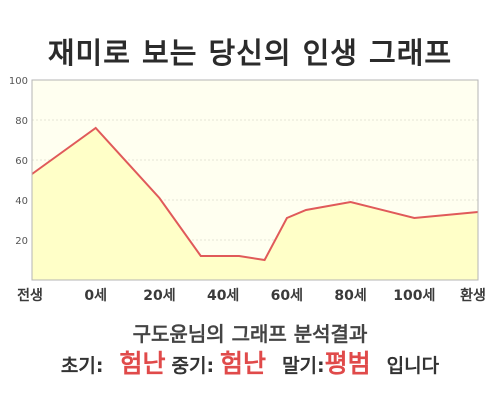  What do you see at coordinates (21, 201) in the screenshot?
I see `y-tick-label: 40` at bounding box center [21, 201].